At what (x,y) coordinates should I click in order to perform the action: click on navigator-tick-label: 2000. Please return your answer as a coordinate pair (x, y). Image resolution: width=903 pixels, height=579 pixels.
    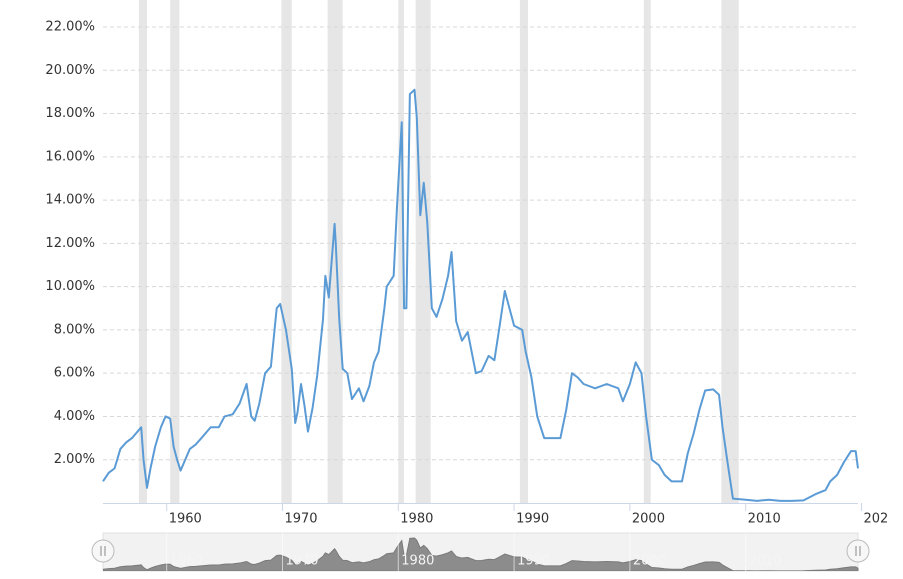
    Looking at the image, I should click on (649, 561).